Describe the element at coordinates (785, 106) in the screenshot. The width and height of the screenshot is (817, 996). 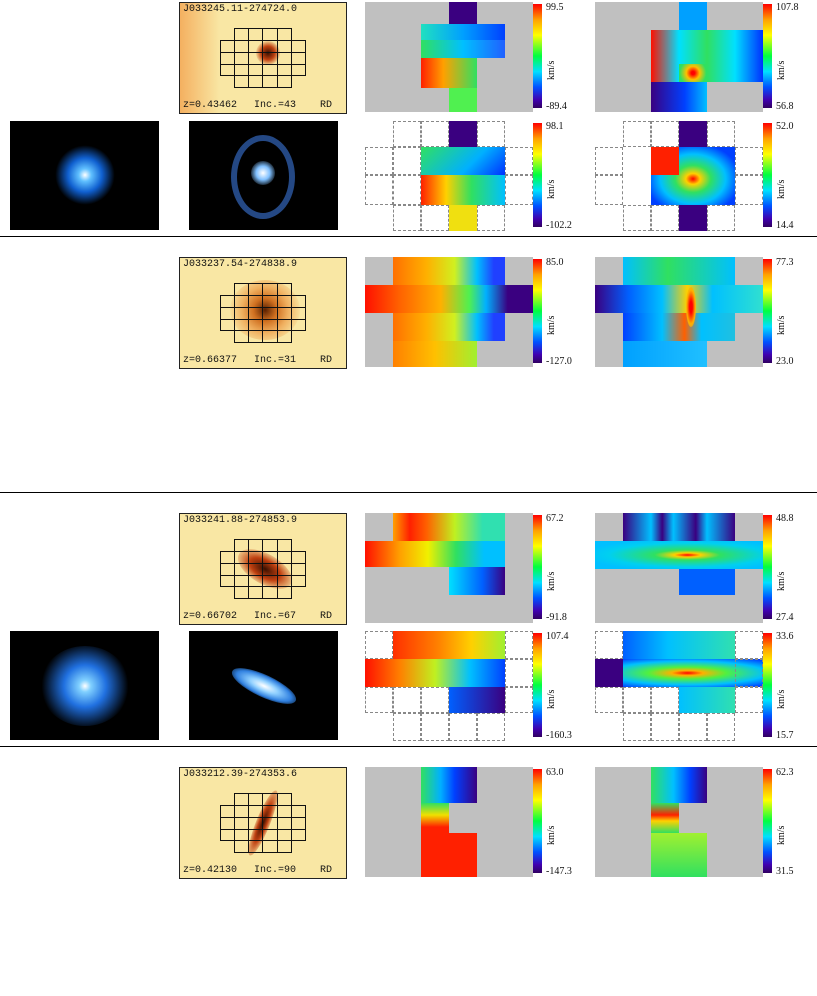
I see `dispersion-min: 56.8` at that location.